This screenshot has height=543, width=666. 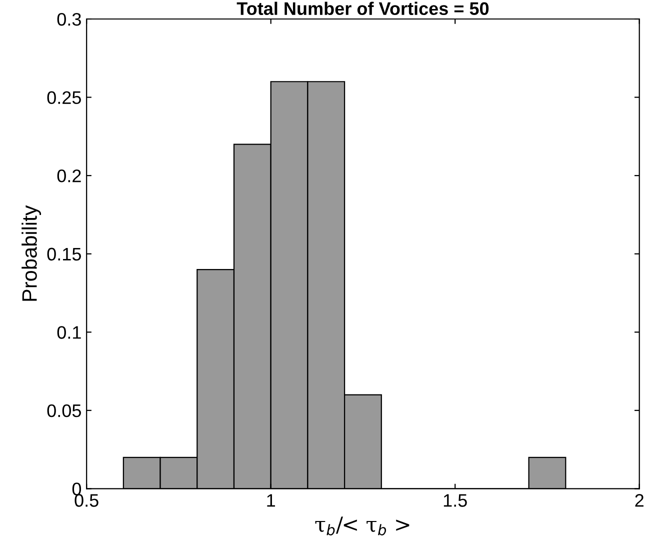 What do you see at coordinates (64, 411) in the screenshot?
I see `y-tick-label: 0.05` at bounding box center [64, 411].